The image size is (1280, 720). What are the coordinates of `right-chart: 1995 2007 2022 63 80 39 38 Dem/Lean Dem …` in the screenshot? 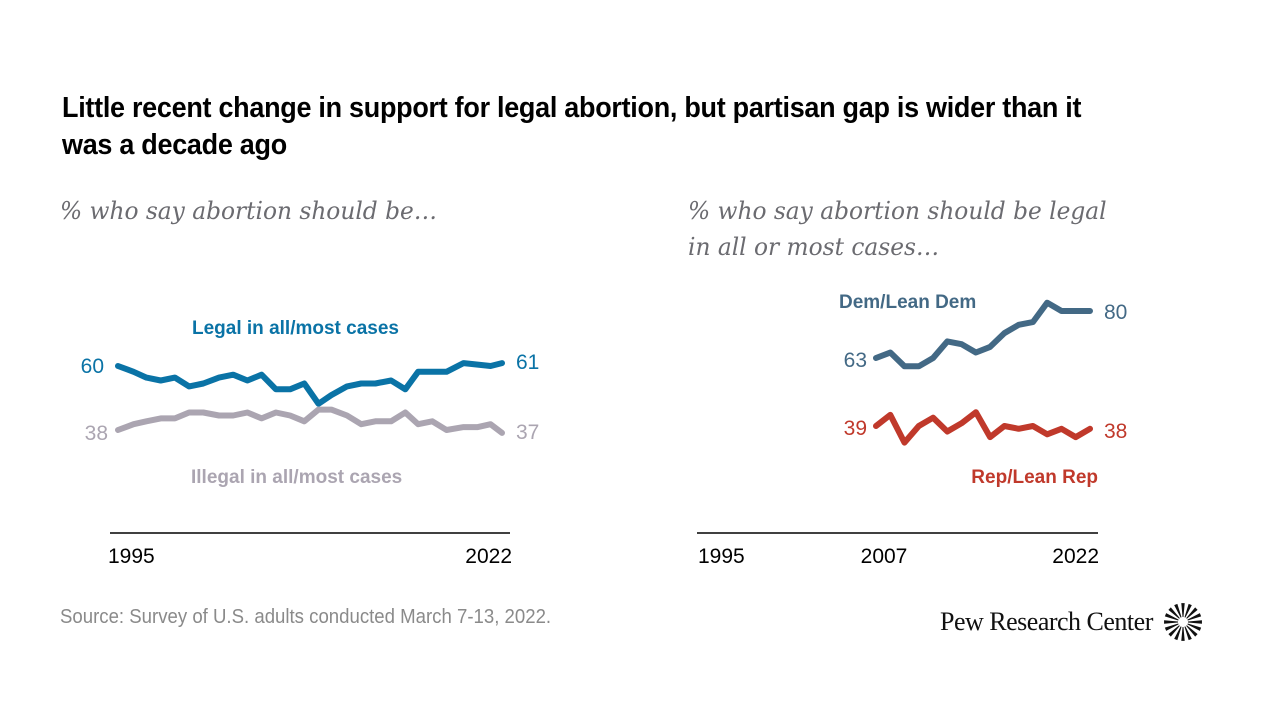 It's located at (912, 430).